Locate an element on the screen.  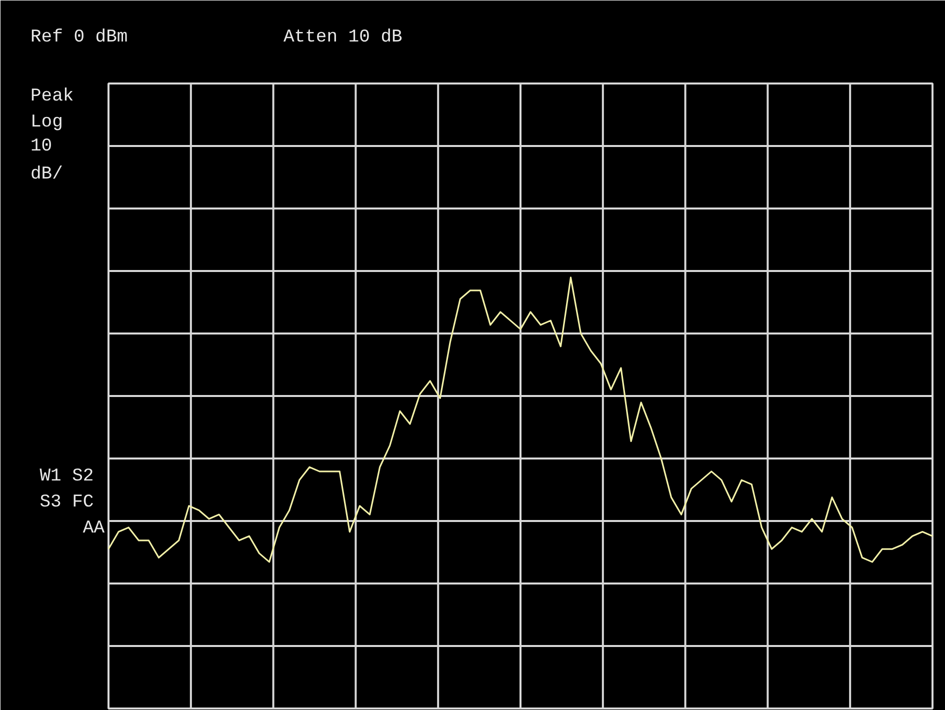
text: W1 S2 is located at coordinates (67, 476).